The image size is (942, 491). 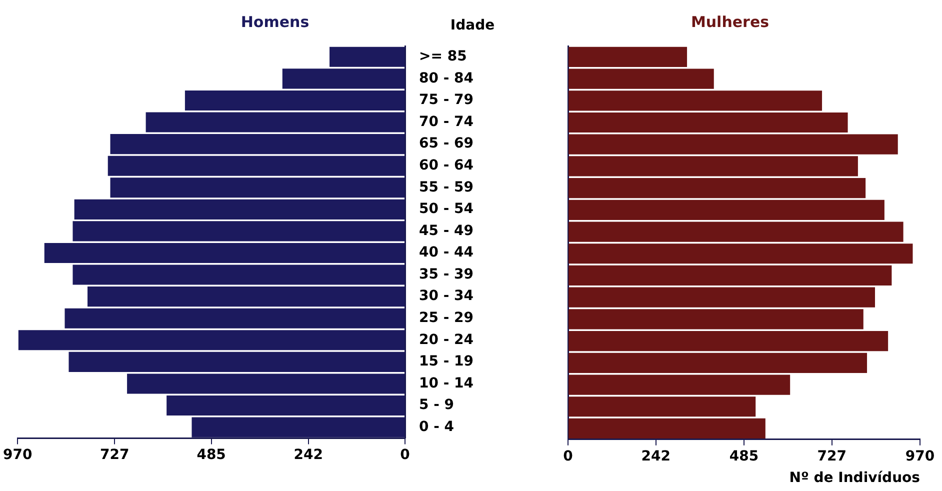 I want to click on y-tick-label: 70 - 74, so click(x=446, y=122).